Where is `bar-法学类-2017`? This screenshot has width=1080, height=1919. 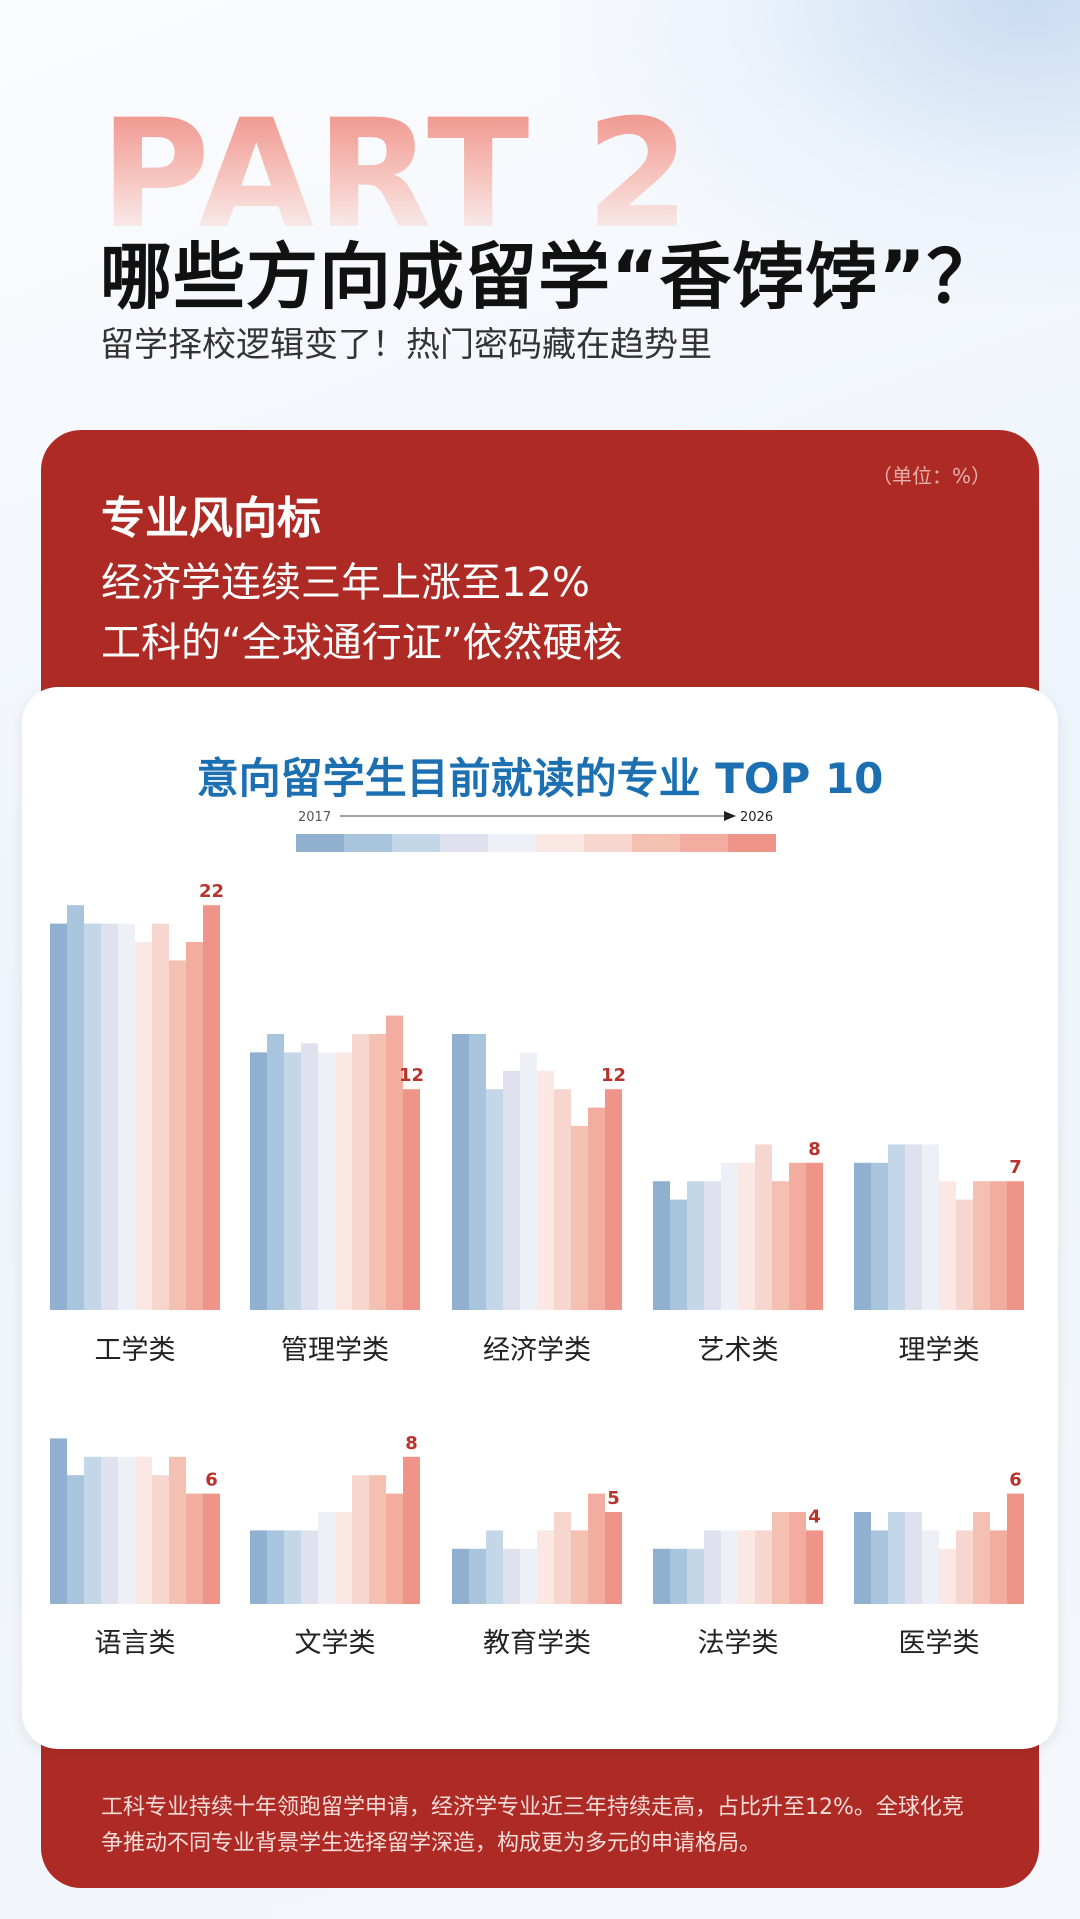 bar-法学类-2017 is located at coordinates (661, 1576).